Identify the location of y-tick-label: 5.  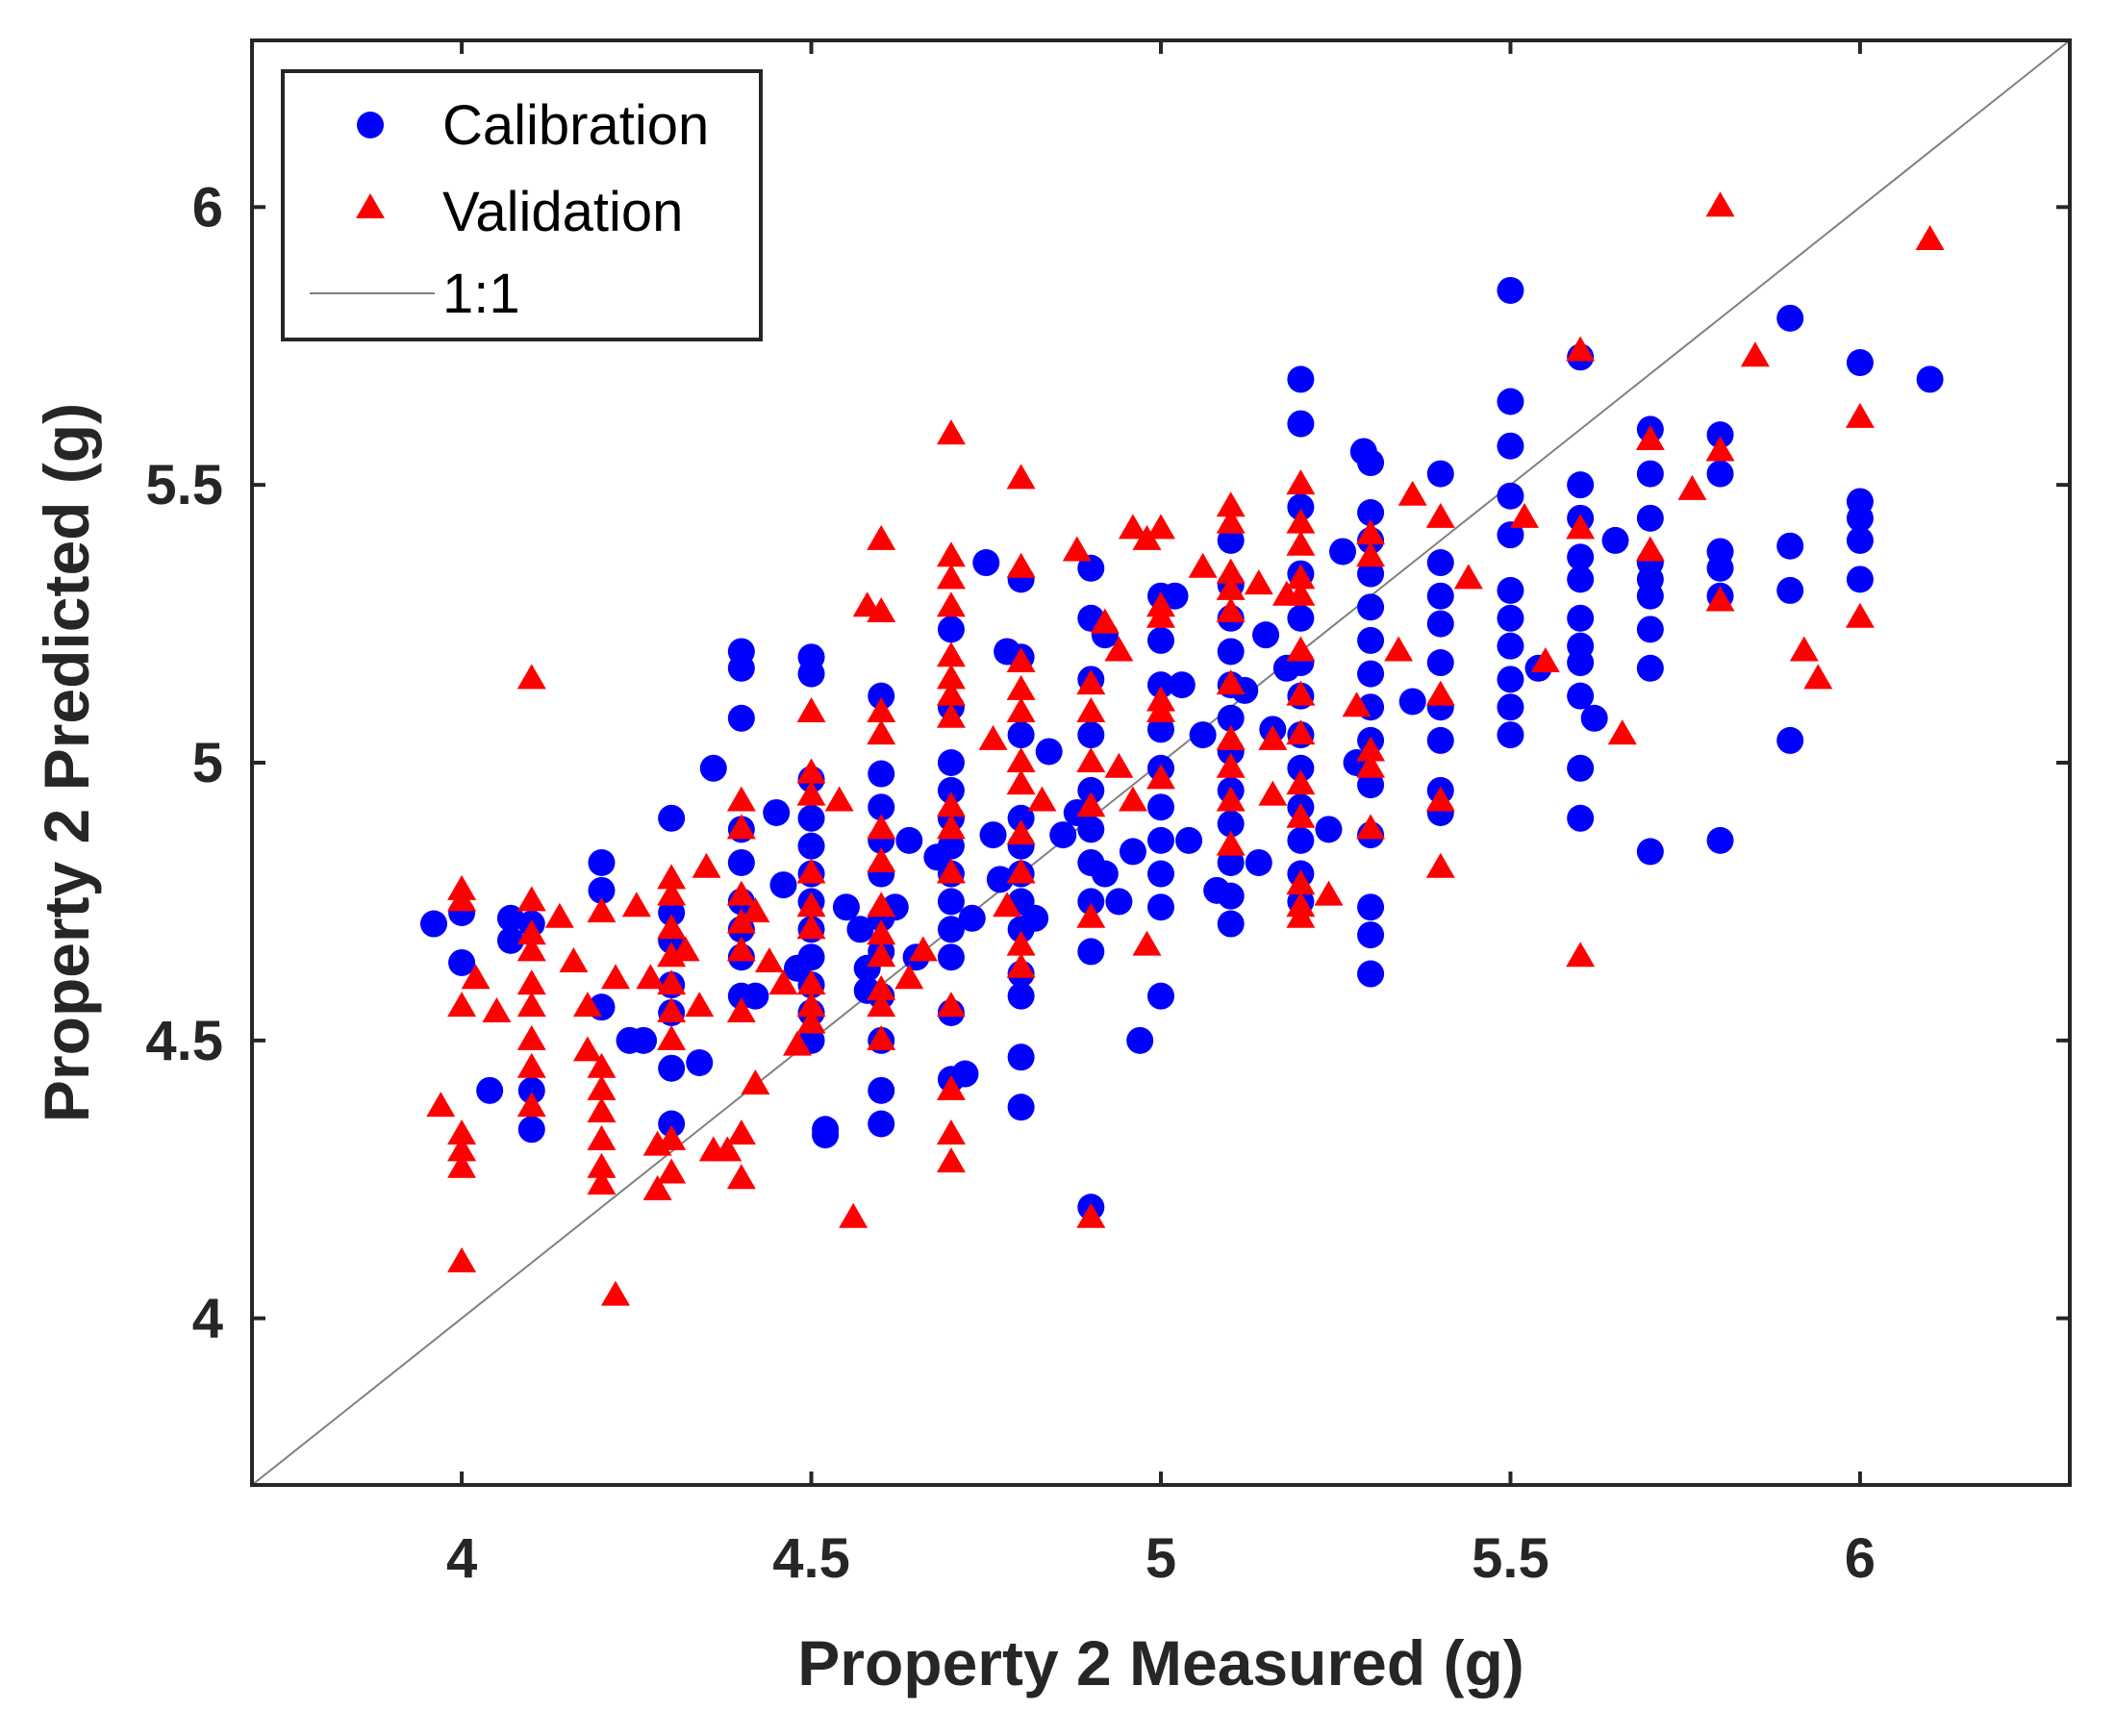
(208, 763).